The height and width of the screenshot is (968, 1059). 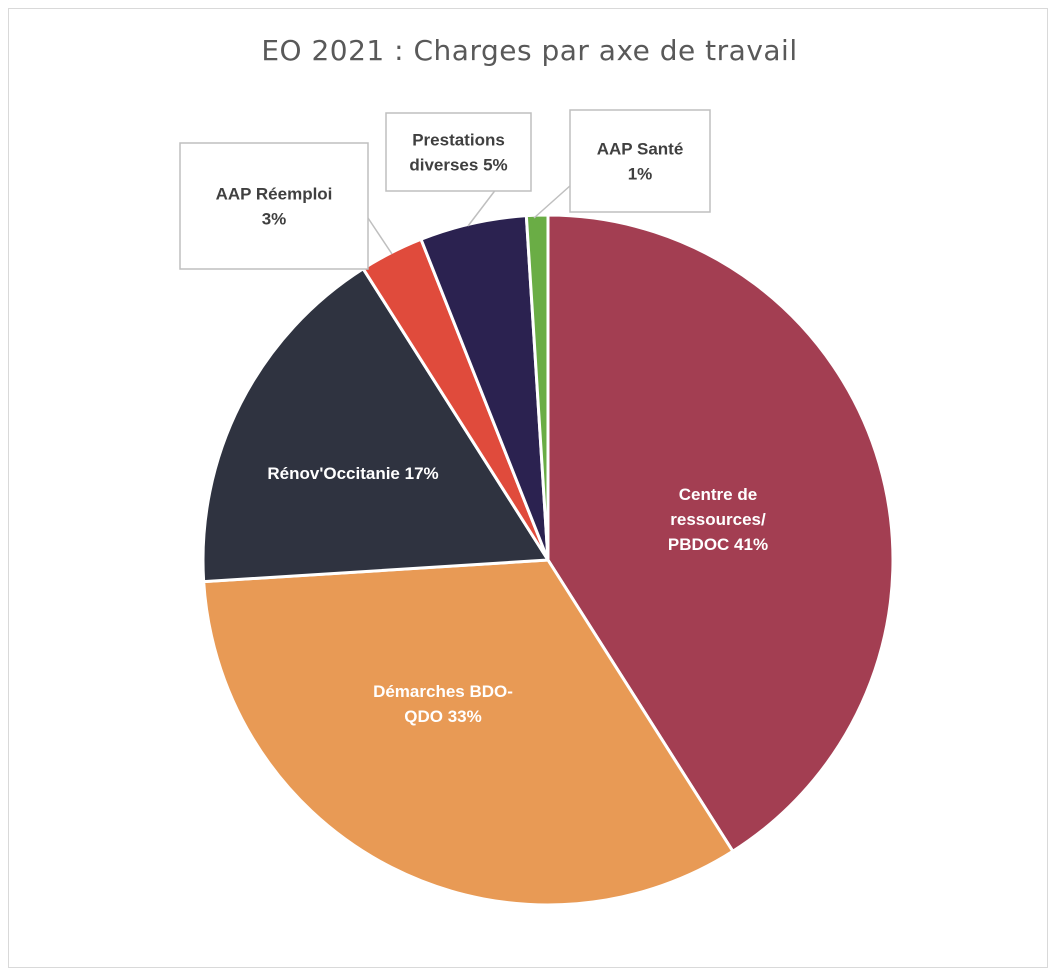 I want to click on data-label-centre-de-ressources-pbdoc: ressources/, so click(x=718, y=519).